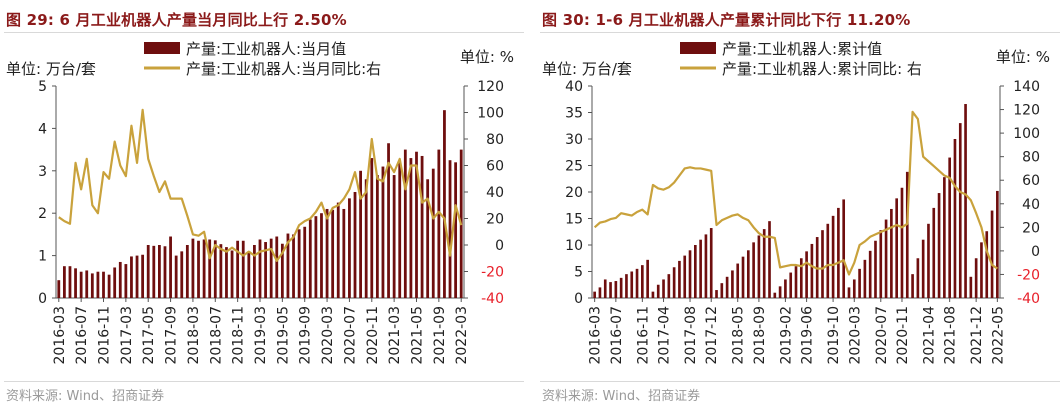  I want to click on right-unit-label: 单位: %, so click(1023, 57).